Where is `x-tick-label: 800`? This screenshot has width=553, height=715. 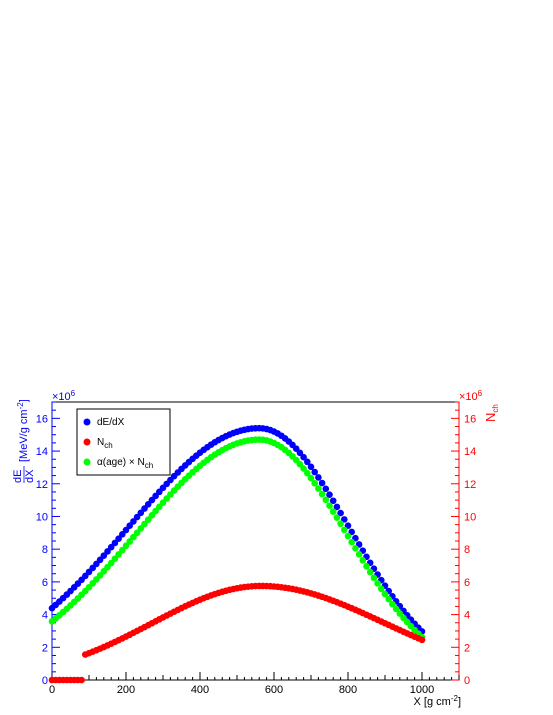
x-tick-label: 800 is located at coordinates (348, 690).